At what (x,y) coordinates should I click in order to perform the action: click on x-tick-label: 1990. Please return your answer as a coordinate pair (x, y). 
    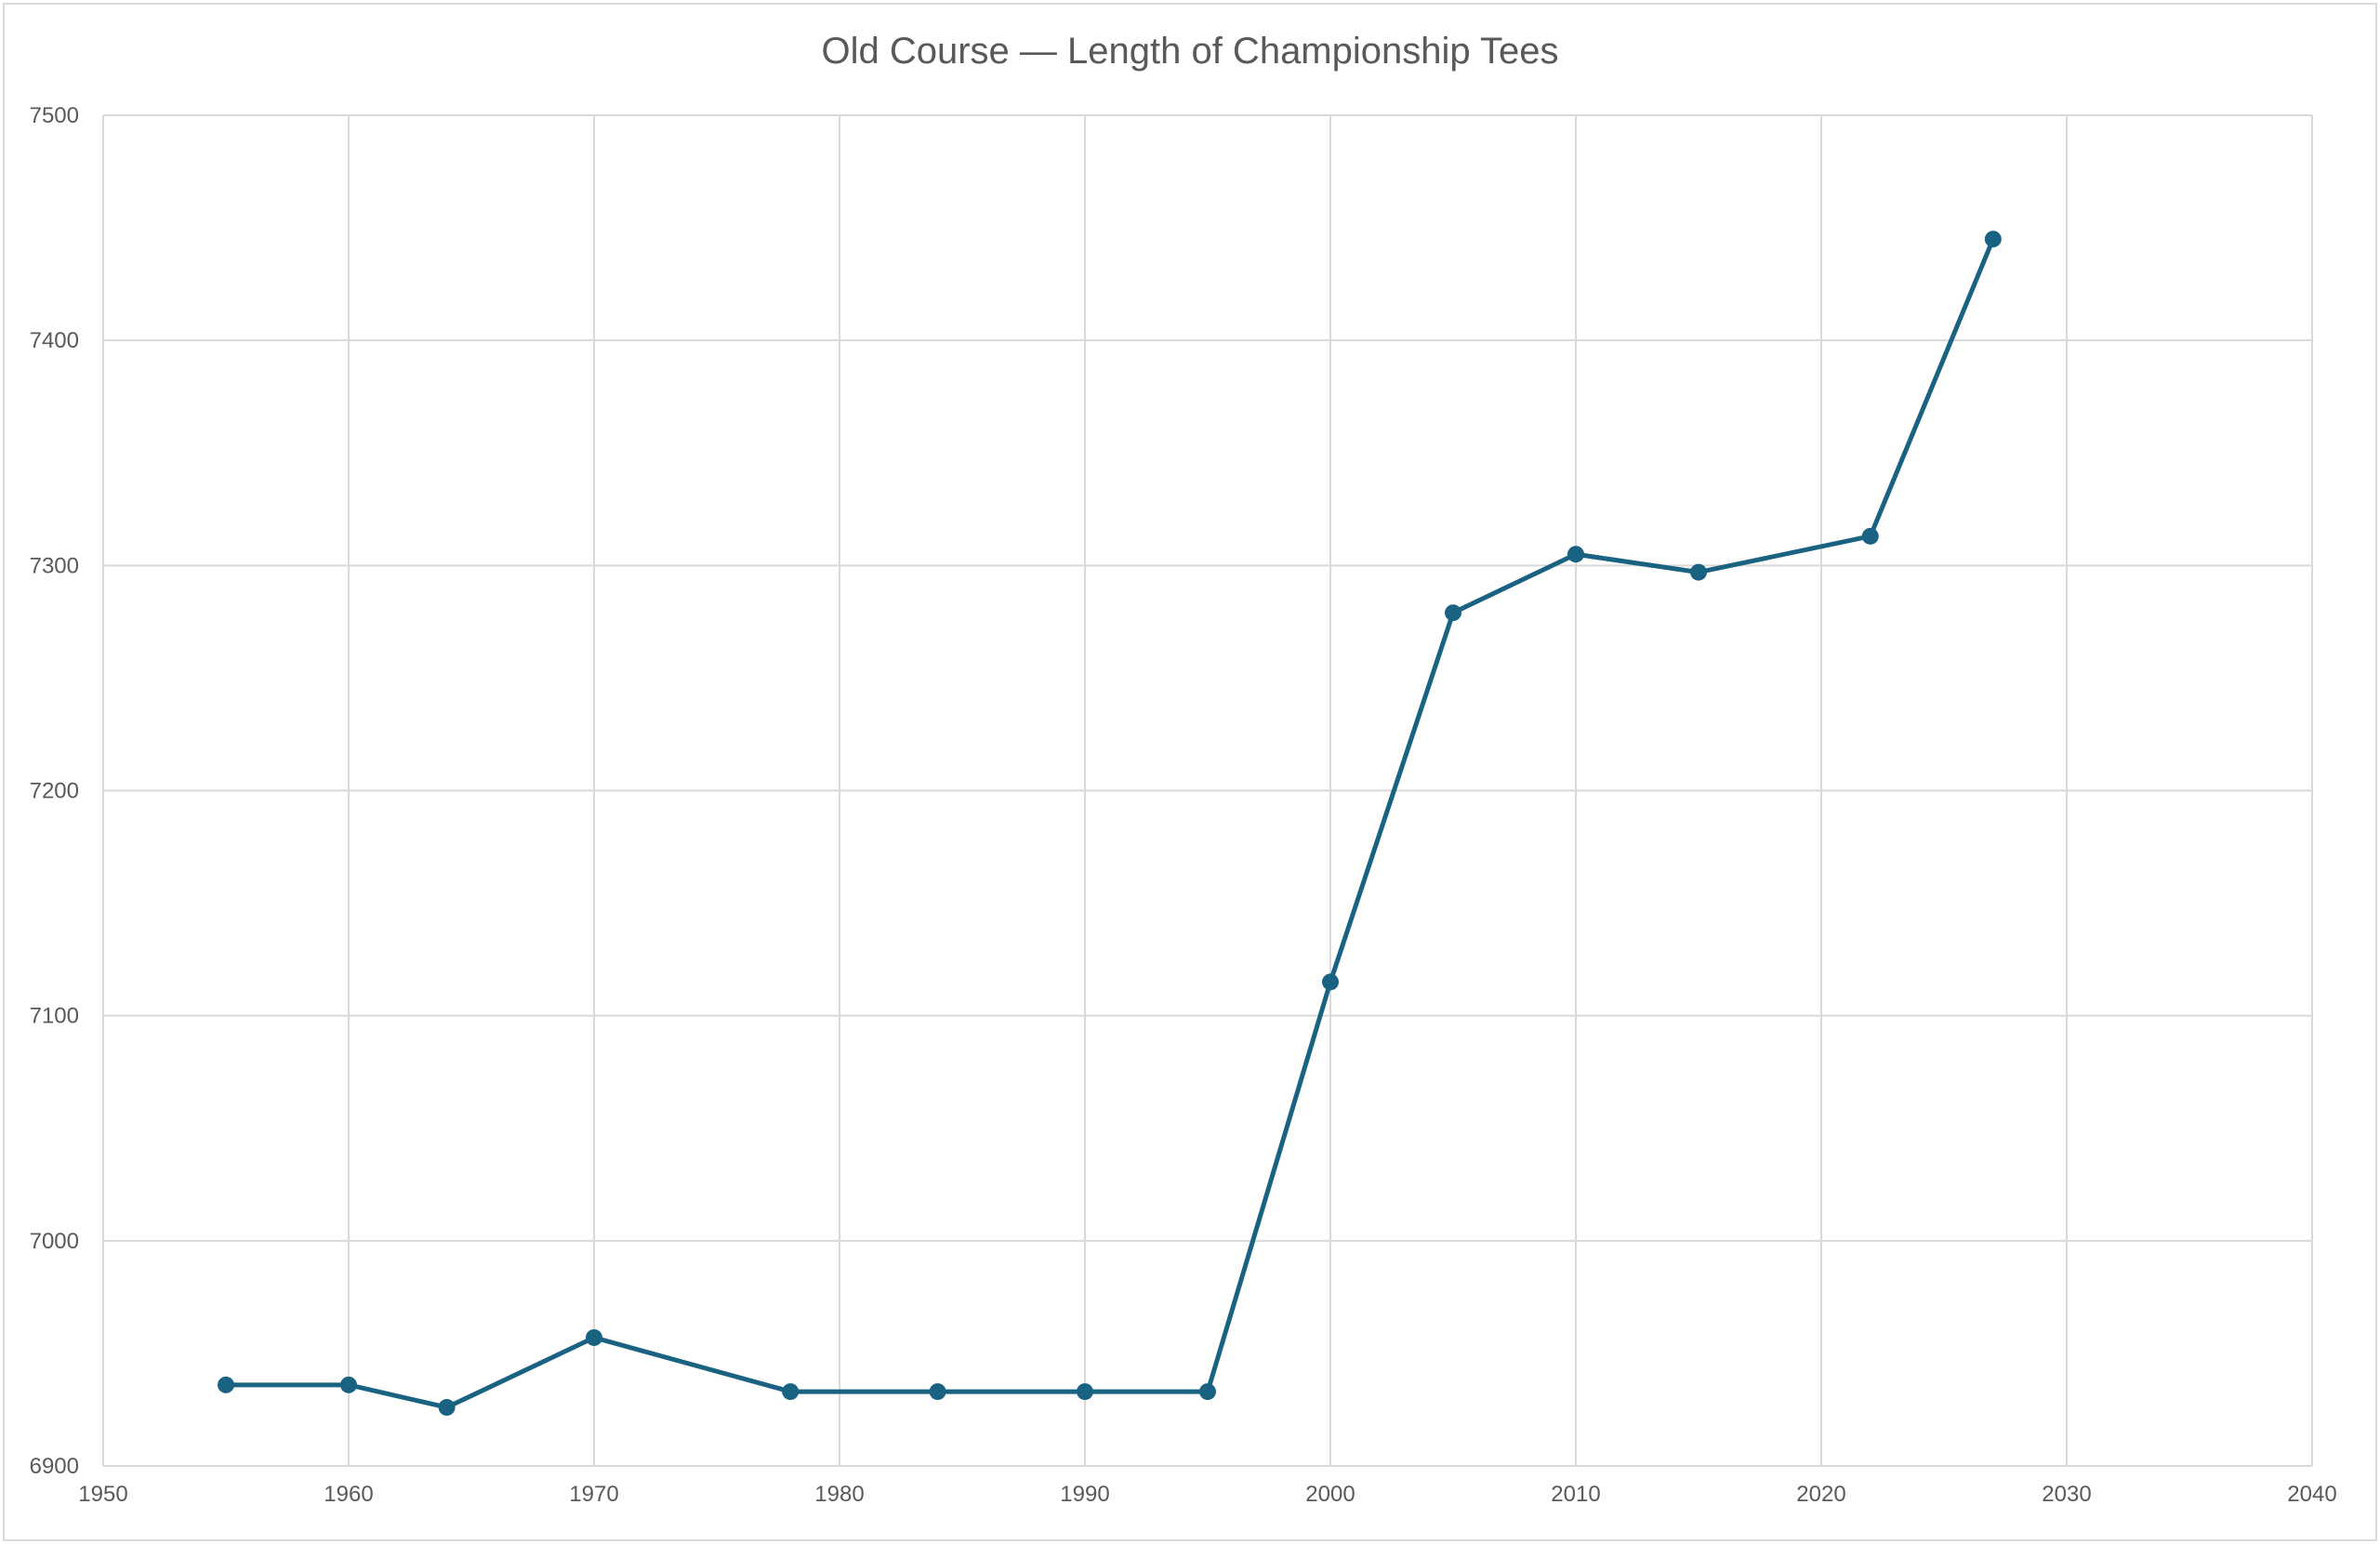
    Looking at the image, I should click on (1084, 1495).